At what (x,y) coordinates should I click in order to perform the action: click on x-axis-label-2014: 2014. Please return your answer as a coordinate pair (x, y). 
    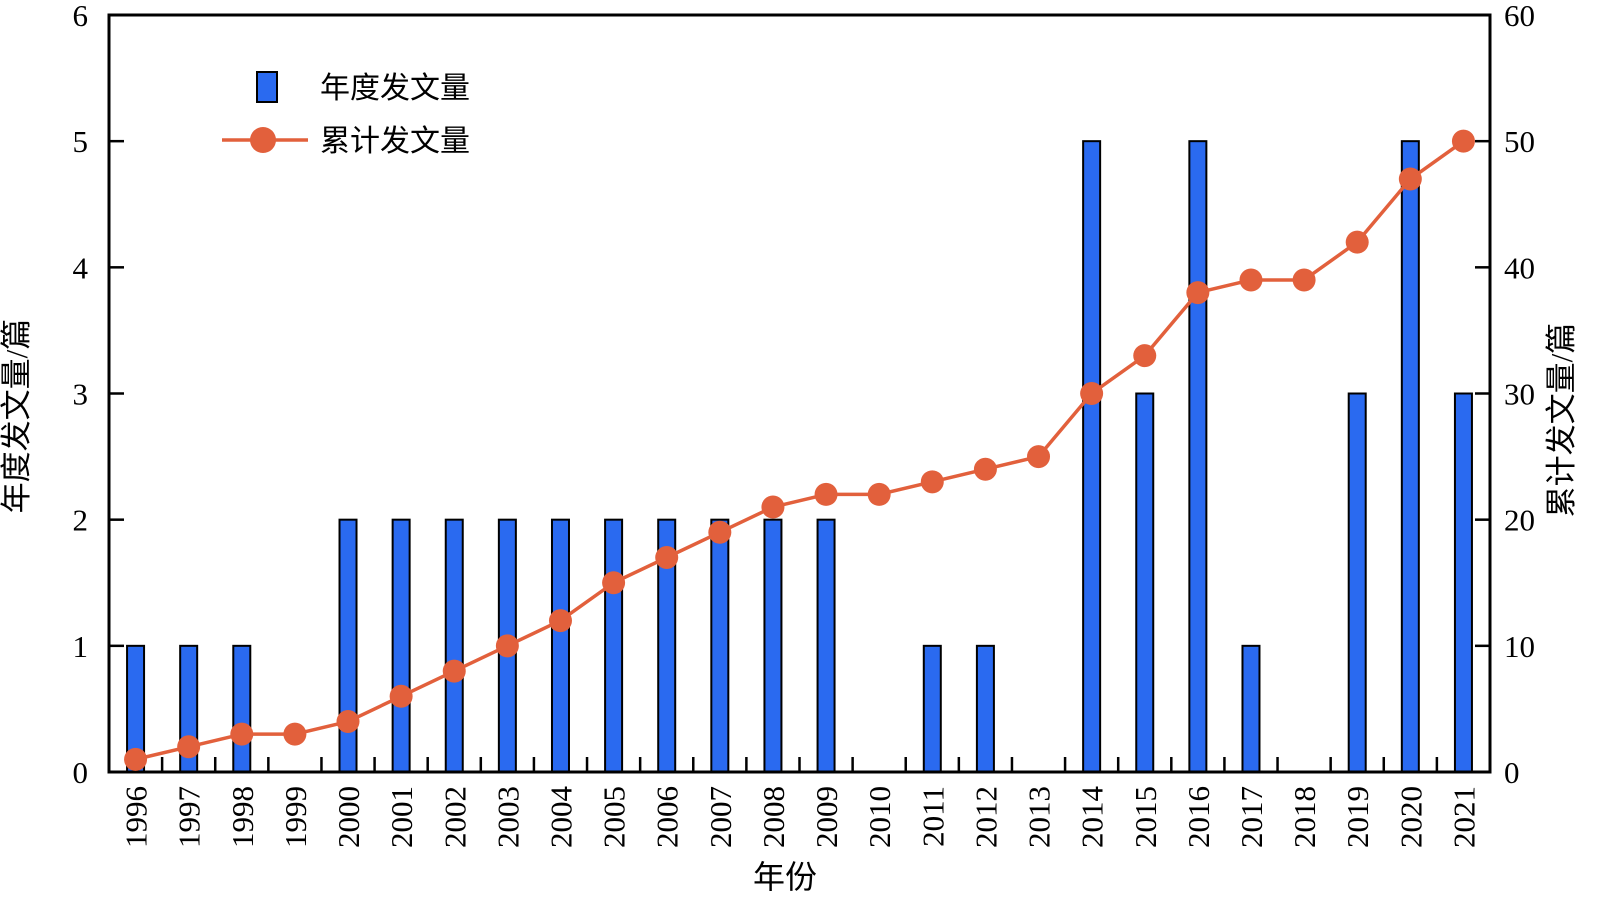
    Looking at the image, I should click on (1092, 817).